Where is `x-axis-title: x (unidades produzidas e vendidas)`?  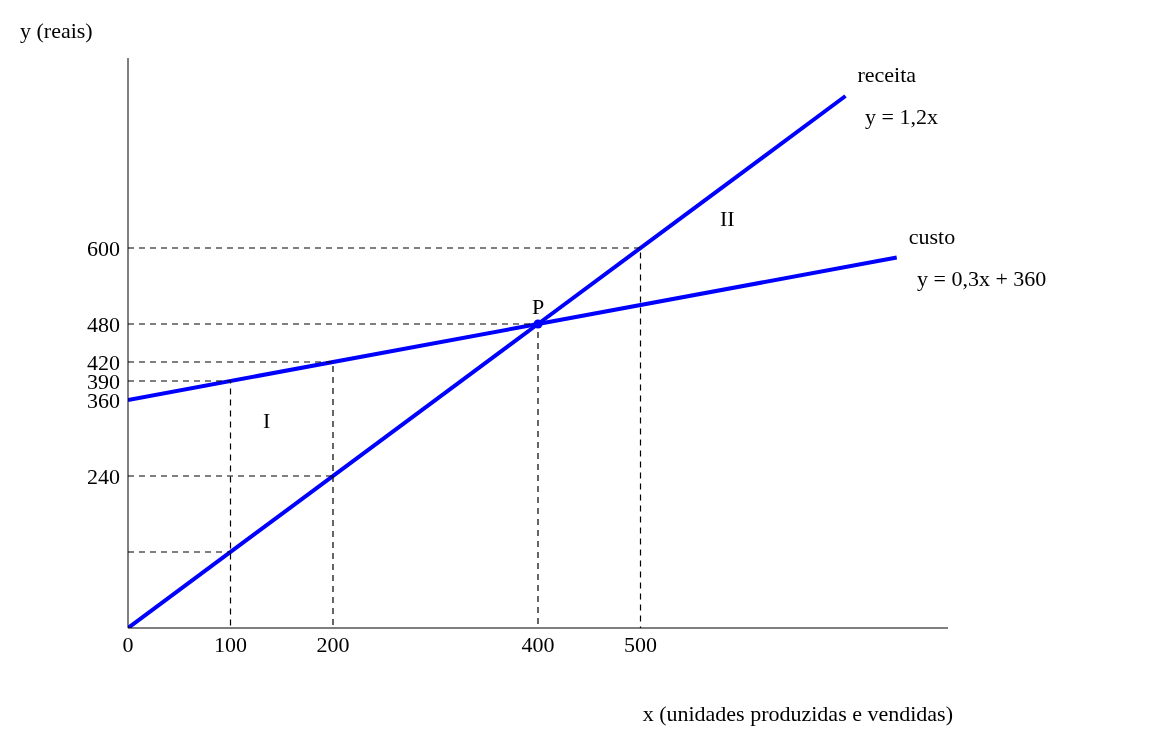 x-axis-title: x (unidades produzidas e vendidas) is located at coordinates (797, 713).